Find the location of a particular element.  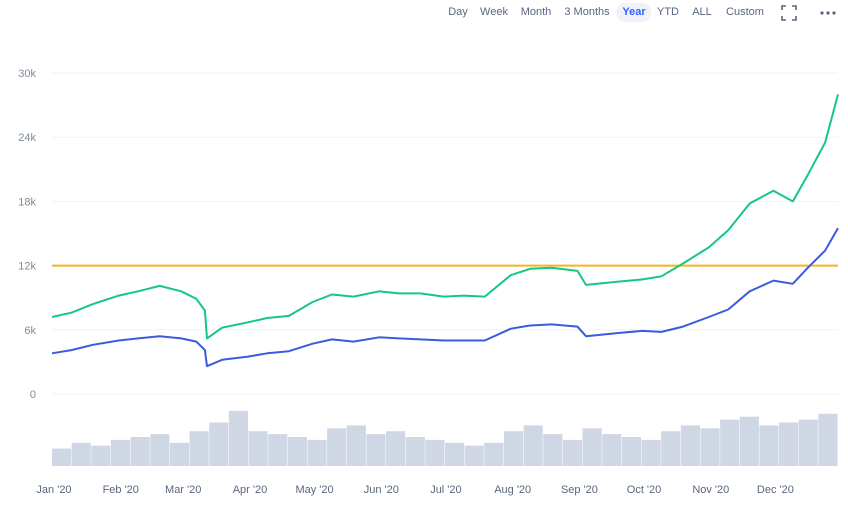

x-tick-label: Dec '20 is located at coordinates (775, 490).